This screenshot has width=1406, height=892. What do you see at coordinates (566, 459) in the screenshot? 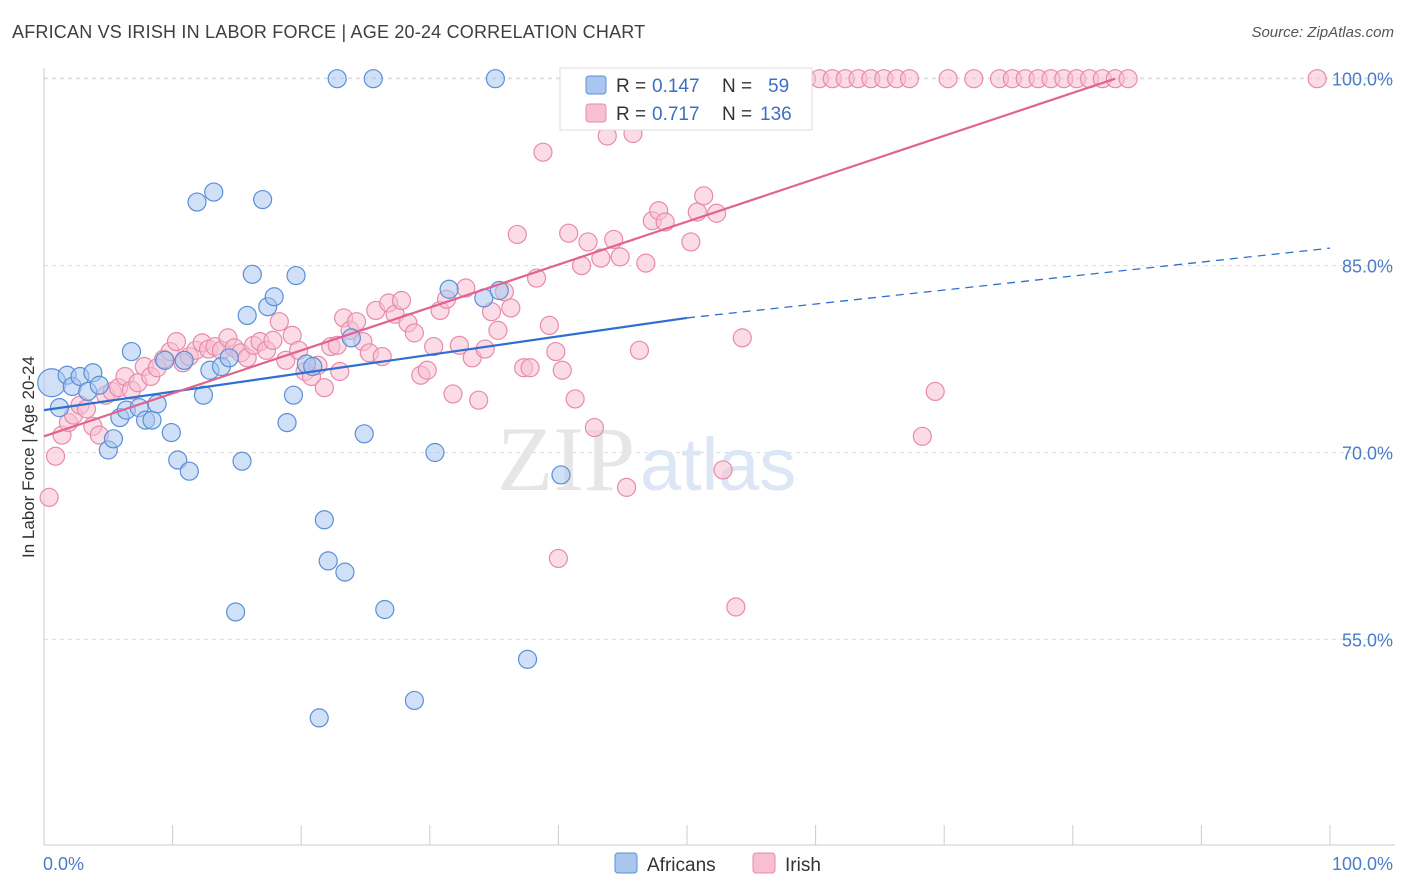
I see `watermark-zip: ZIP` at bounding box center [566, 459].